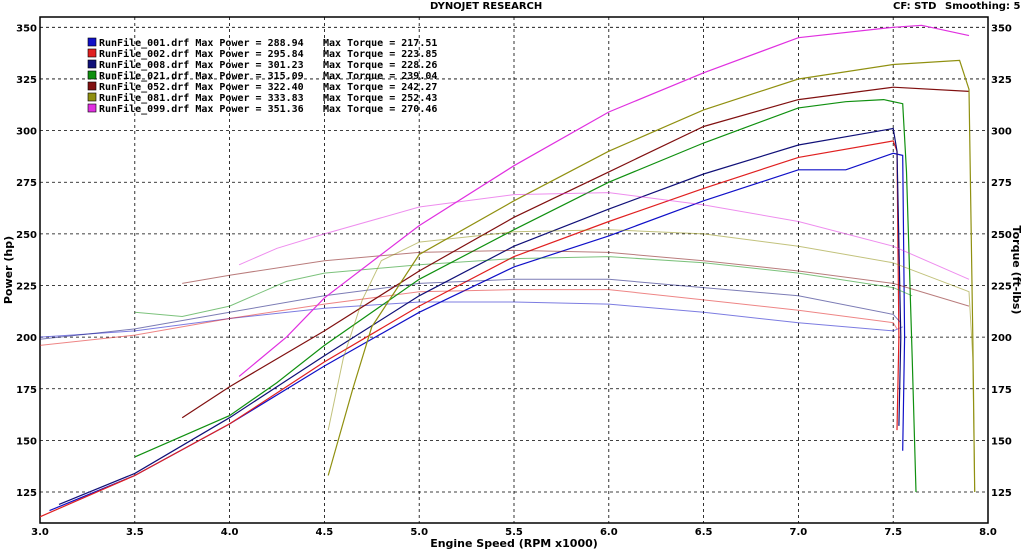 This screenshot has width=1024, height=551. What do you see at coordinates (8, 270) in the screenshot?
I see `y-axis-left-label: Power (hp)` at bounding box center [8, 270].